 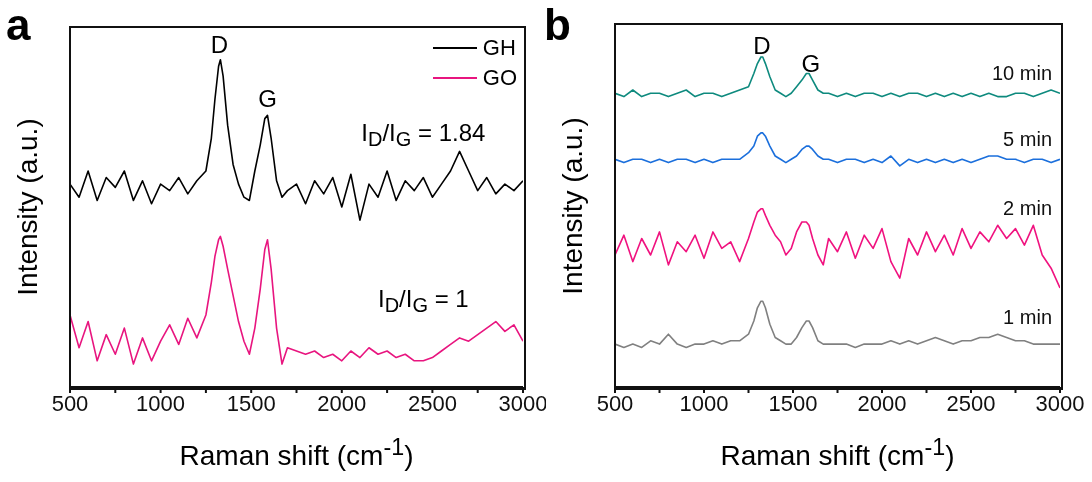 I want to click on annotation: I$_{D}$/I$_{G}$ = 1.84, so click(x=423, y=135).